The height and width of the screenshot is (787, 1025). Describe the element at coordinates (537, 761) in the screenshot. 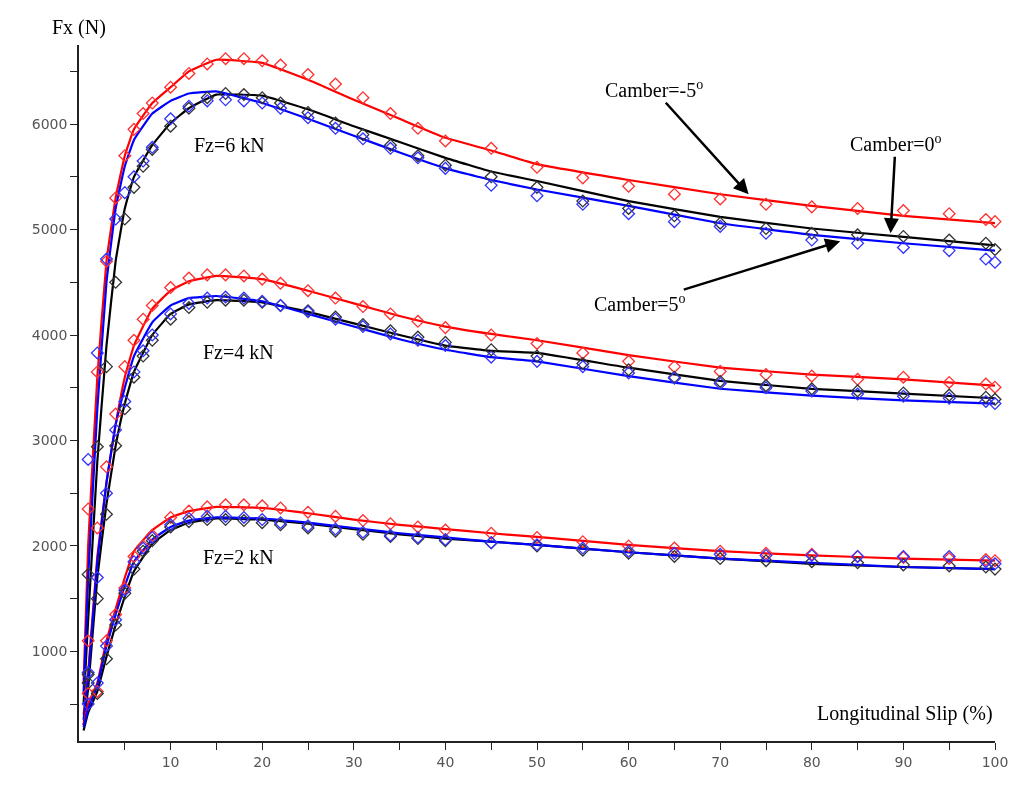

I see `x-tick-label: 50` at that location.